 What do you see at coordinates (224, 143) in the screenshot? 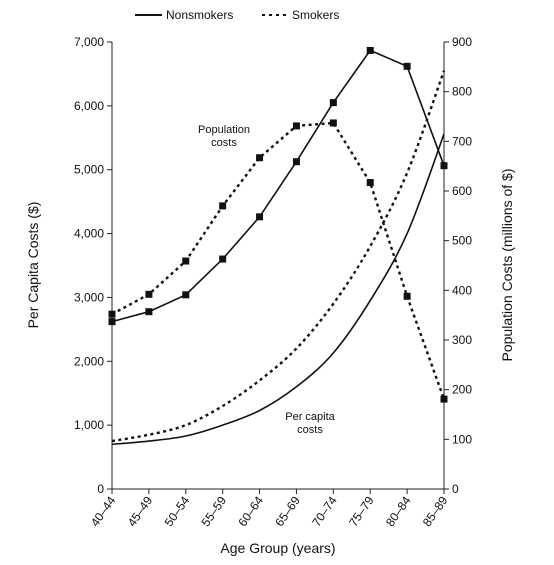
I see `annotation-population-line2: costs` at bounding box center [224, 143].